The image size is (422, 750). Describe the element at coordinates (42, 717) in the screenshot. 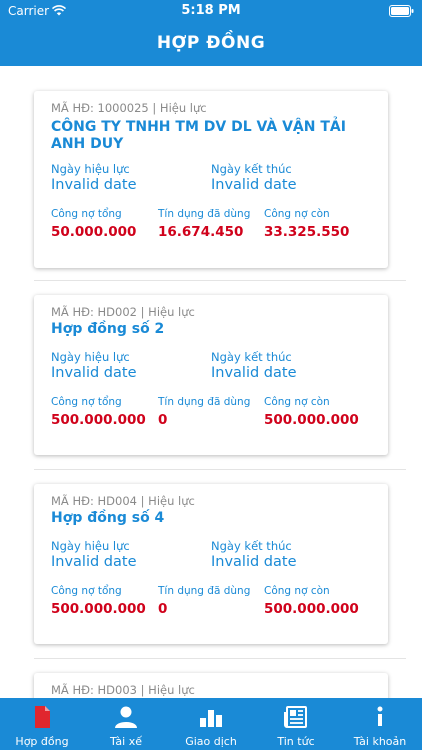

I see `contract-document-icon` at that location.